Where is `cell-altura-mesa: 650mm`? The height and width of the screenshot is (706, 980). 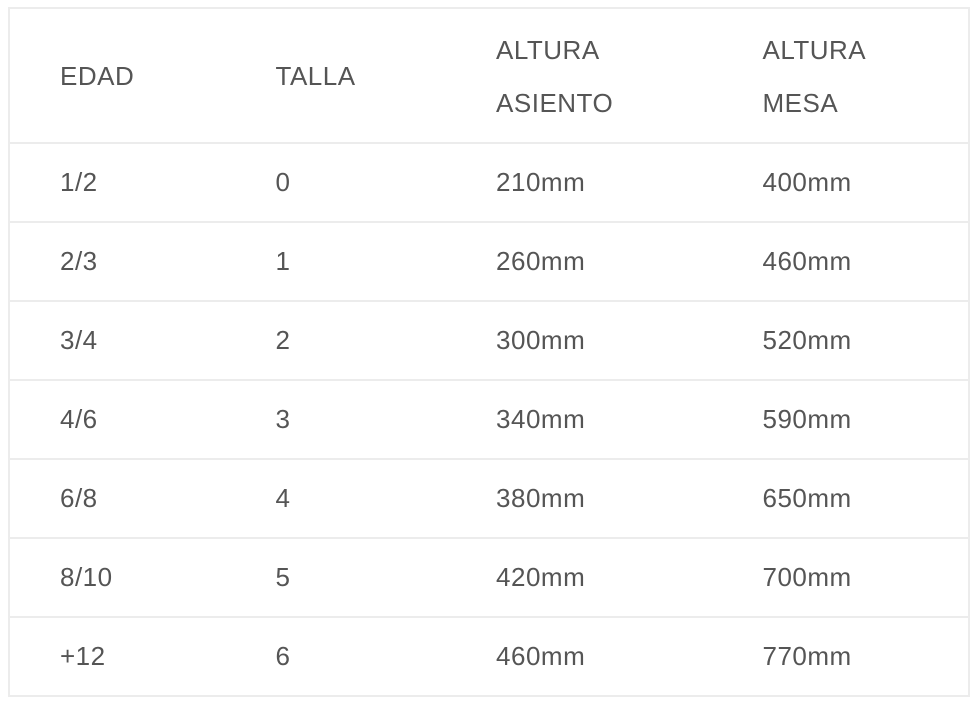
cell-altura-mesa: 650mm is located at coordinates (840, 498).